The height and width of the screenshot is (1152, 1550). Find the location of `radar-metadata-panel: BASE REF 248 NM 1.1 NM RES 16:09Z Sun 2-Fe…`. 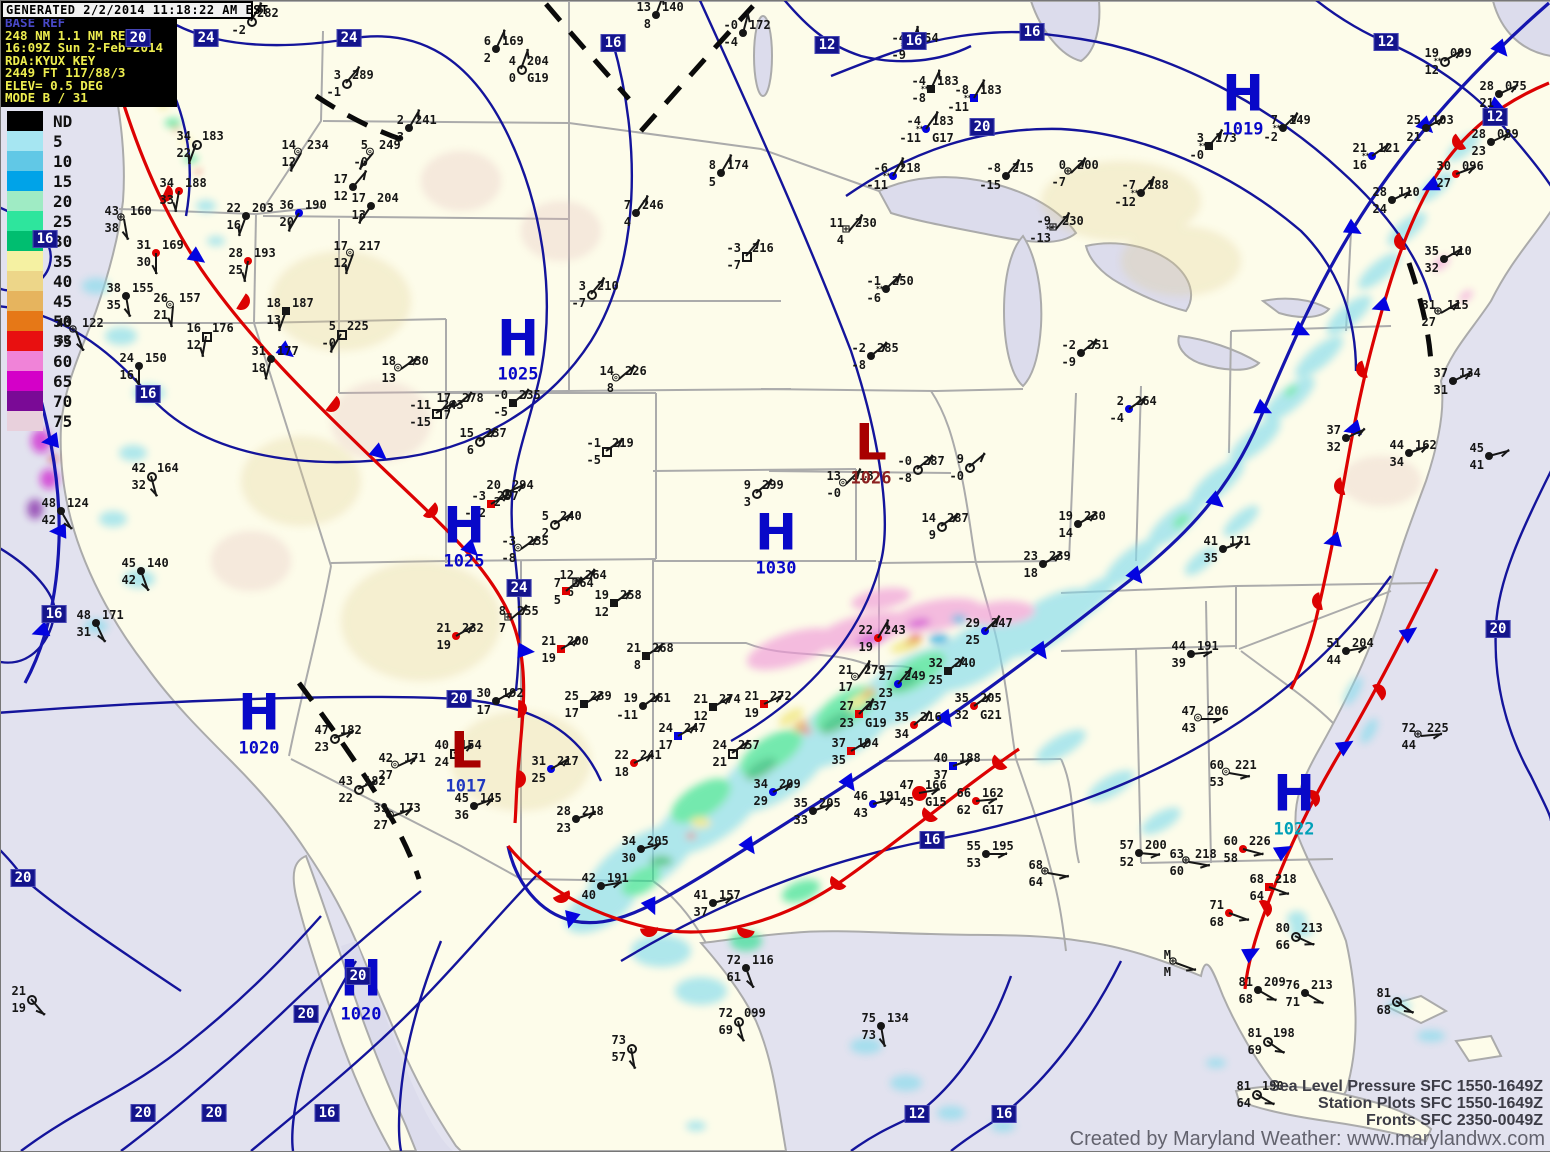

radar-metadata-panel: BASE REF 248 NM 1.1 NM RES 16:09Z Sun 2-Fe… is located at coordinates (89, 63).